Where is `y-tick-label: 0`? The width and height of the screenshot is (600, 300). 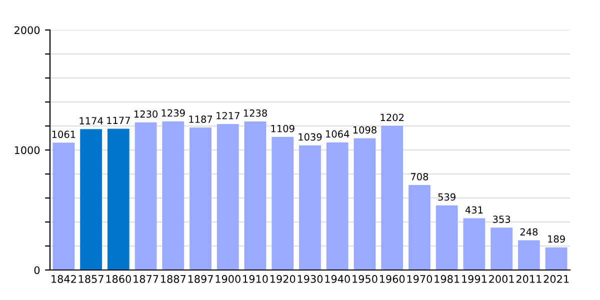
y-tick-label: 0 is located at coordinates (37, 270).